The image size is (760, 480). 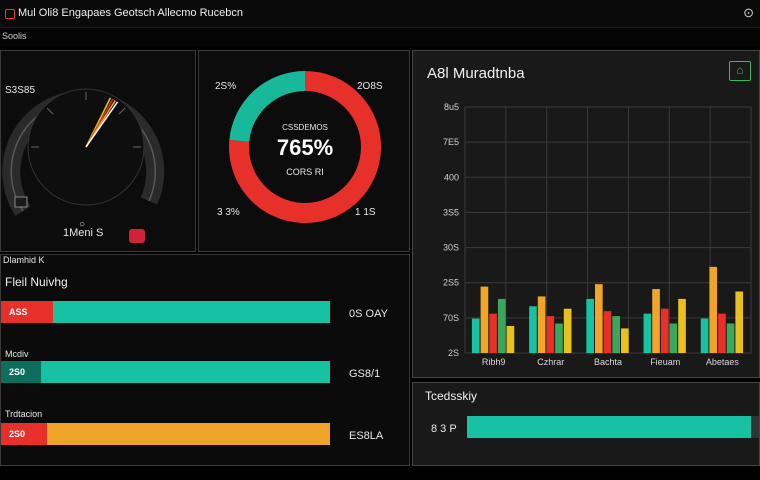 I want to click on bar-Fieuam-red, so click(x=664, y=330).